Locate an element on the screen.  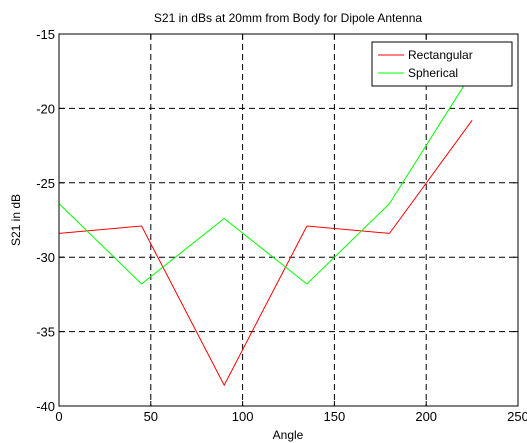
y-tick-label: -30 is located at coordinates (45, 257).